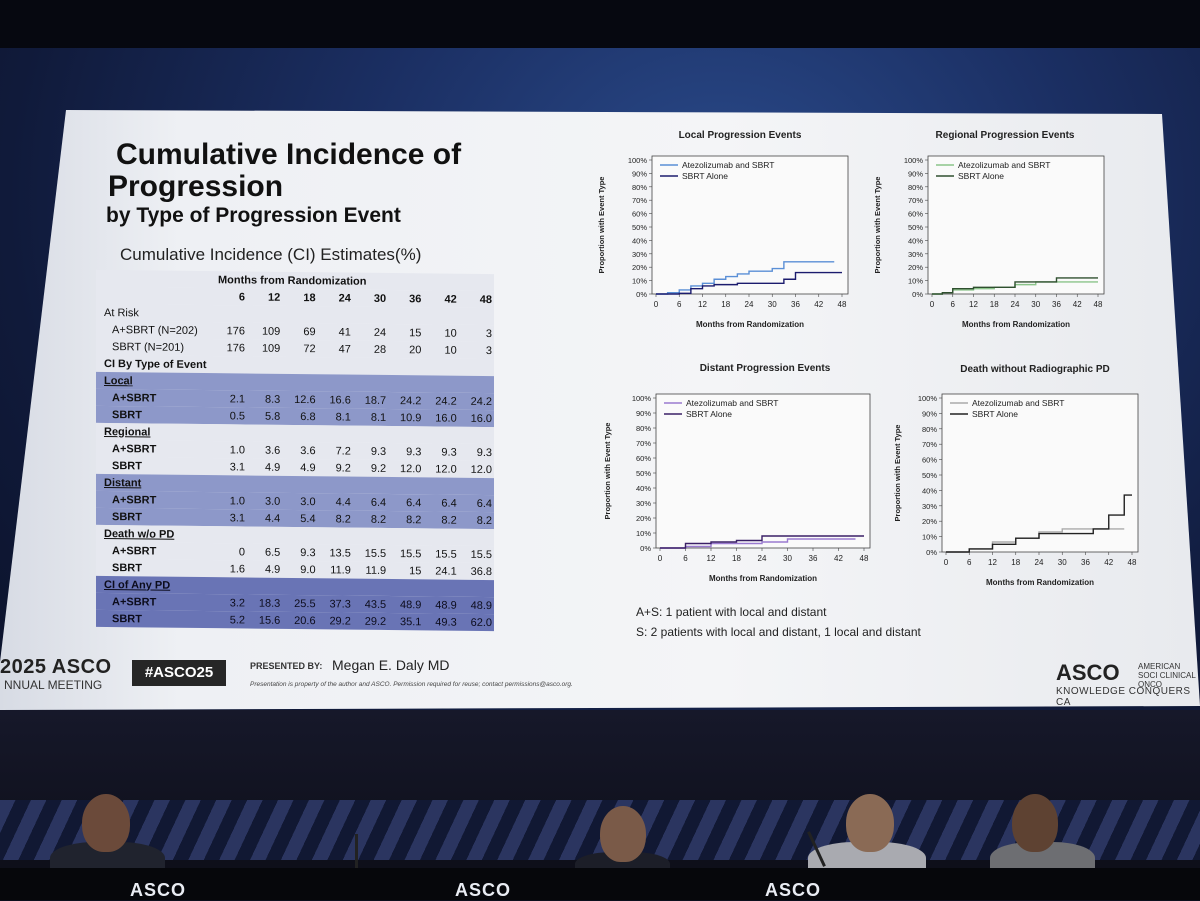  I want to click on table-cell: 5.4, so click(300, 518).